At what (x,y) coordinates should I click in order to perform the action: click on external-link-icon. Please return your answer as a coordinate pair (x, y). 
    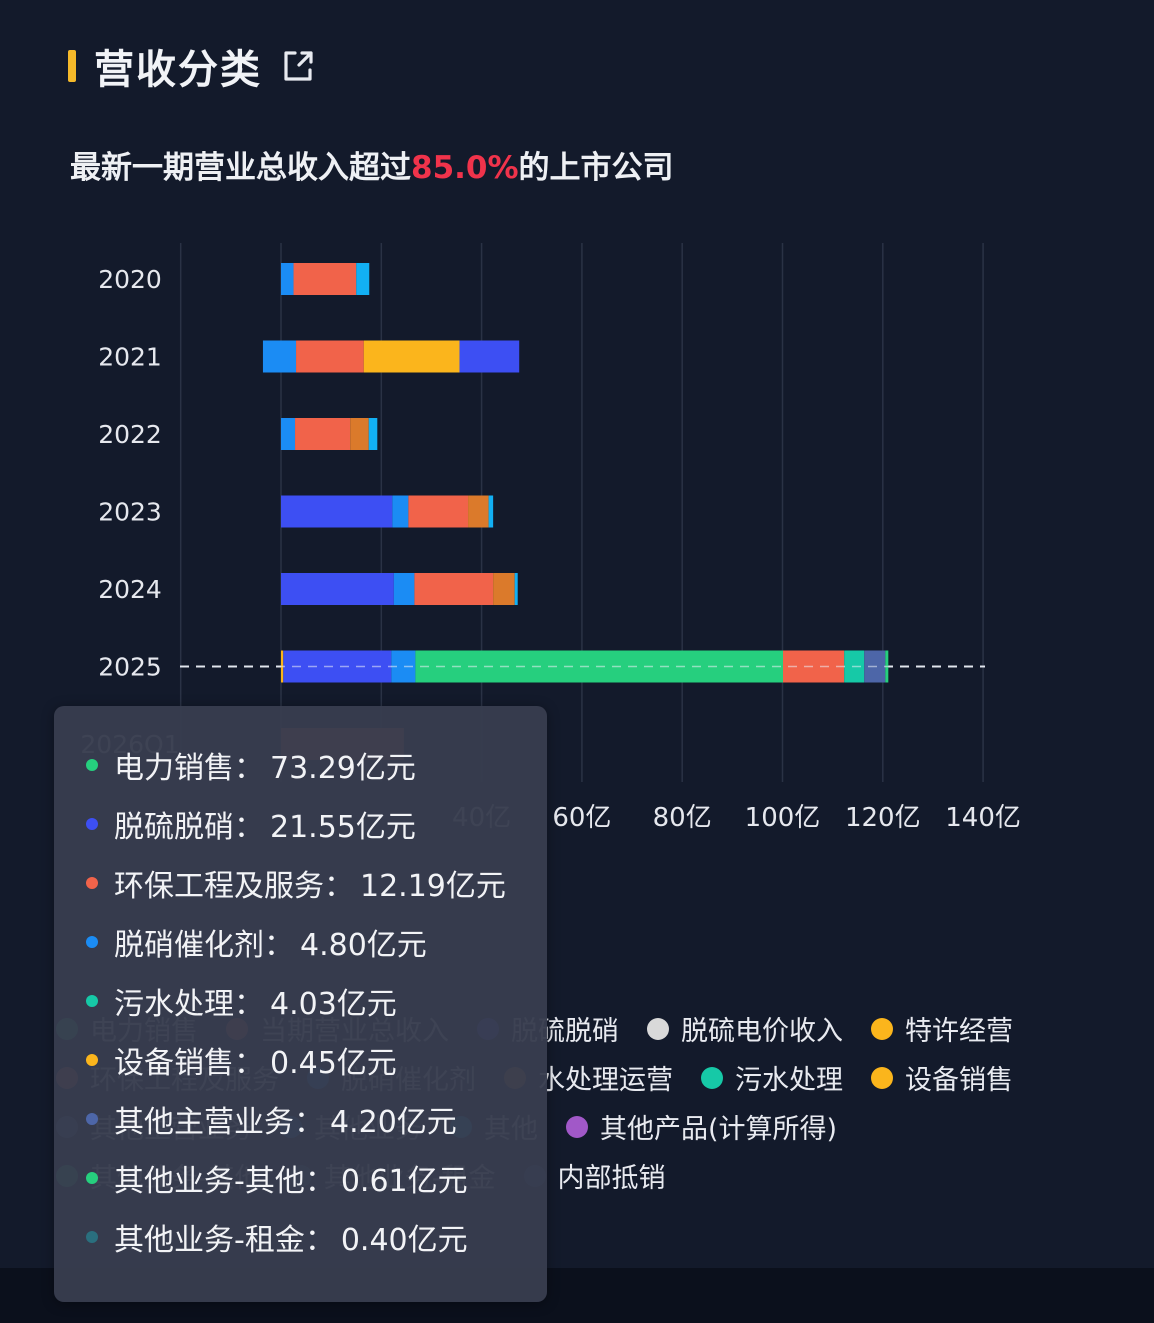
    Looking at the image, I should click on (298, 66).